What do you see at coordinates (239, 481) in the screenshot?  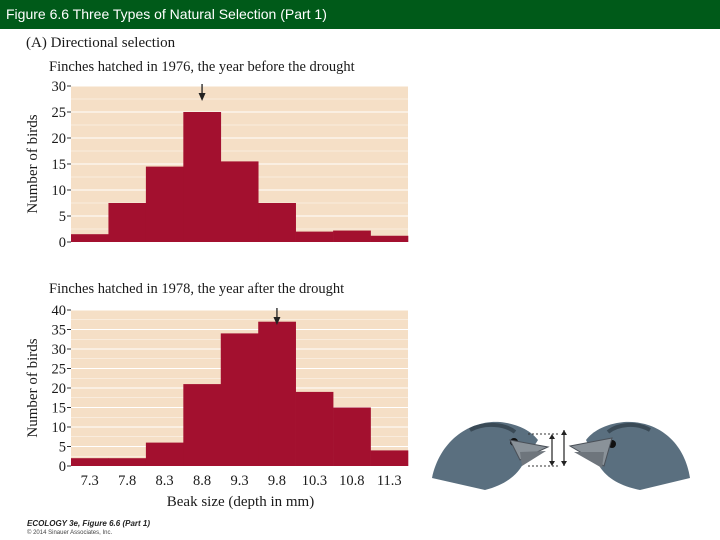 I see `x-tick-label: 9.3` at bounding box center [239, 481].